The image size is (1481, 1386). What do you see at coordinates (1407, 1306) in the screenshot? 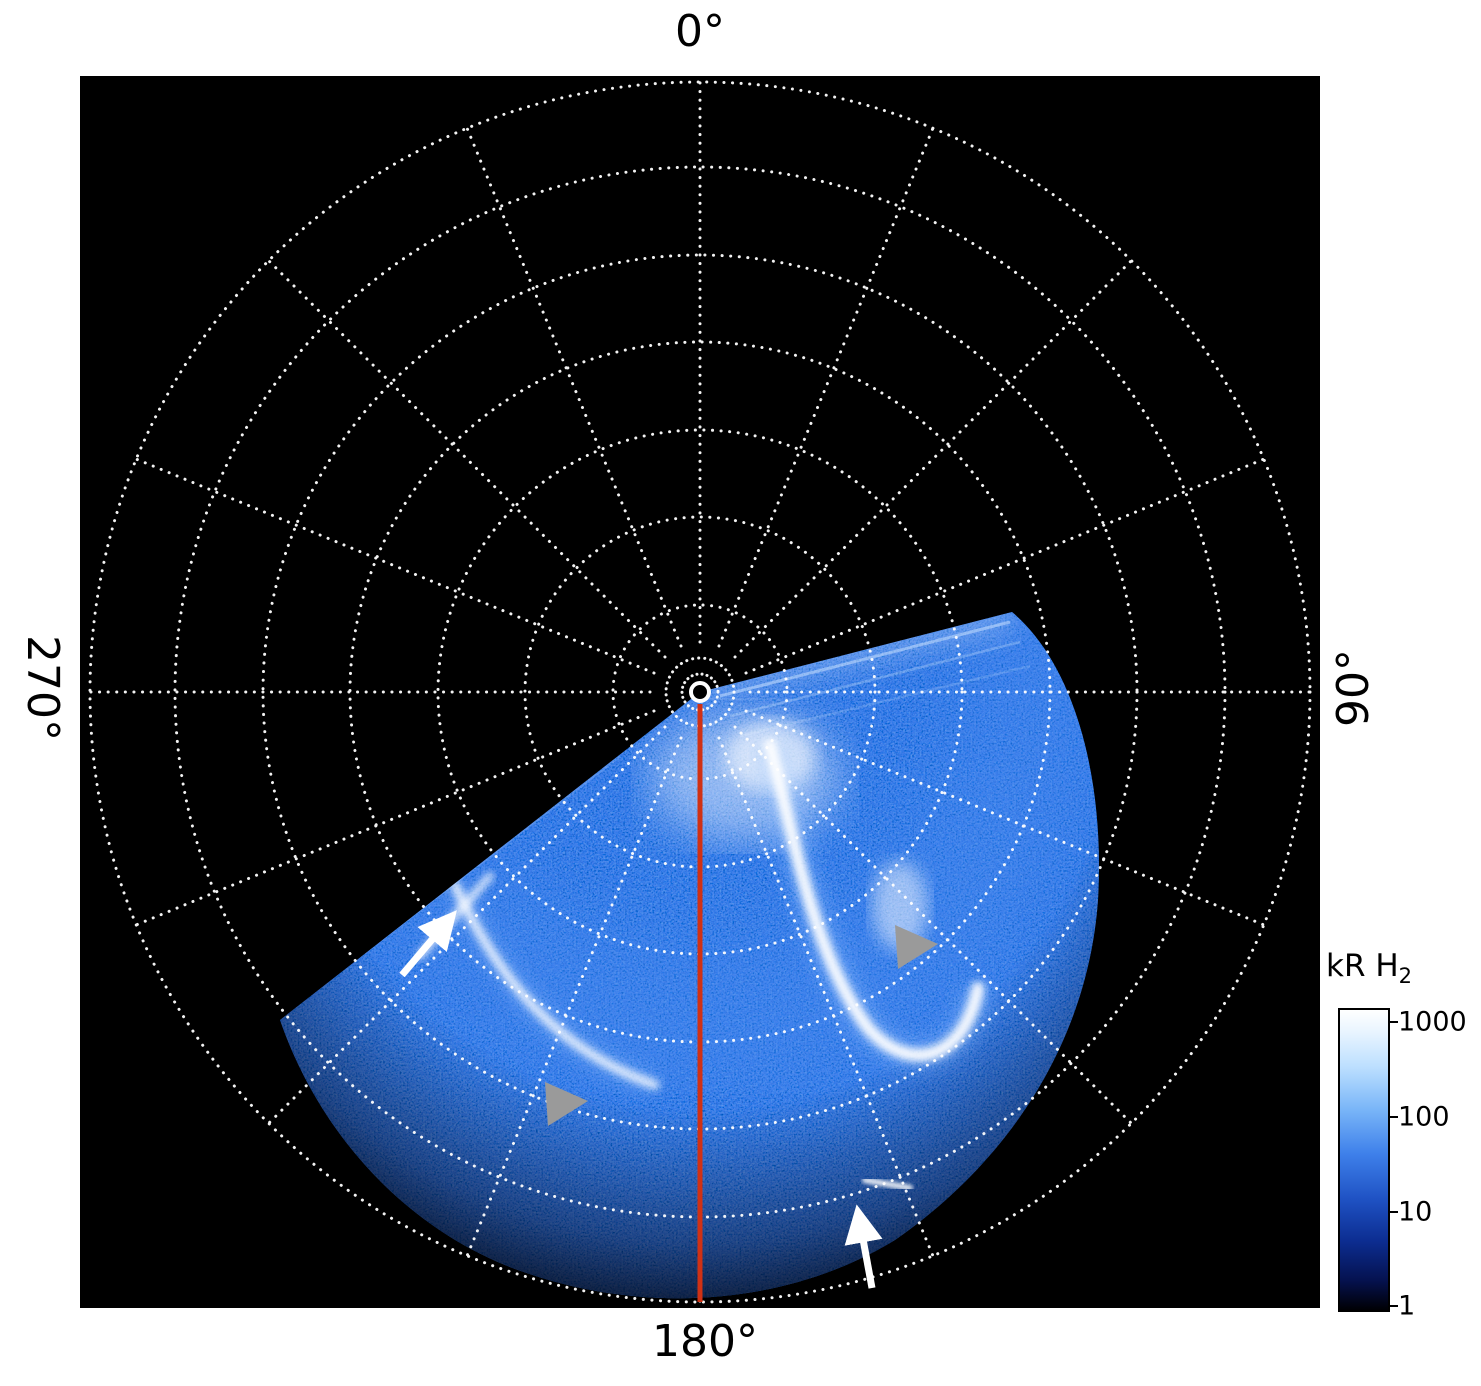
I see `colorbar-tick-1: 1` at bounding box center [1407, 1306].